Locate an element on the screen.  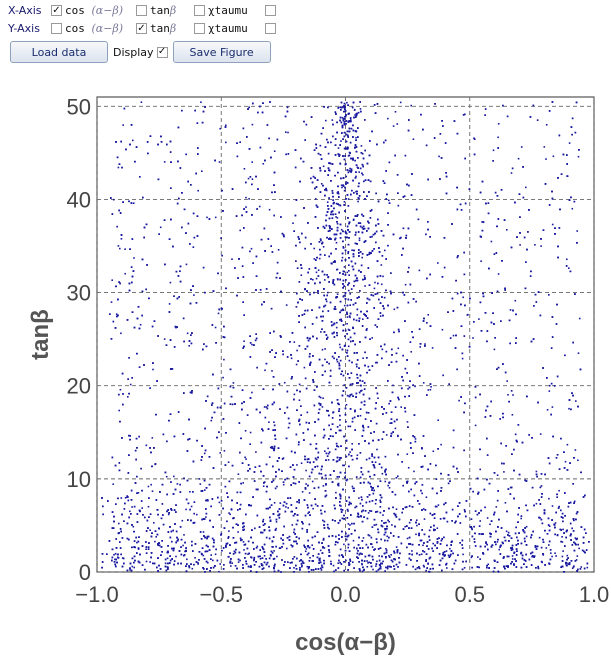
y-tan-checkbox is located at coordinates (141, 28).